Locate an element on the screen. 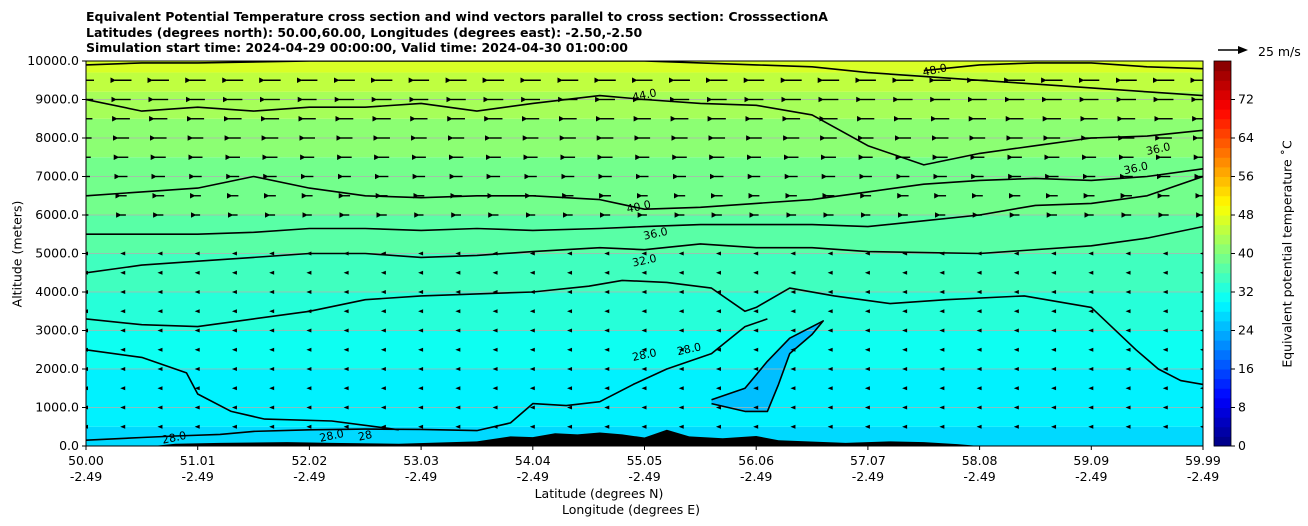 The image size is (1308, 526). y-tick-label: 9000.0 is located at coordinates (57, 99).